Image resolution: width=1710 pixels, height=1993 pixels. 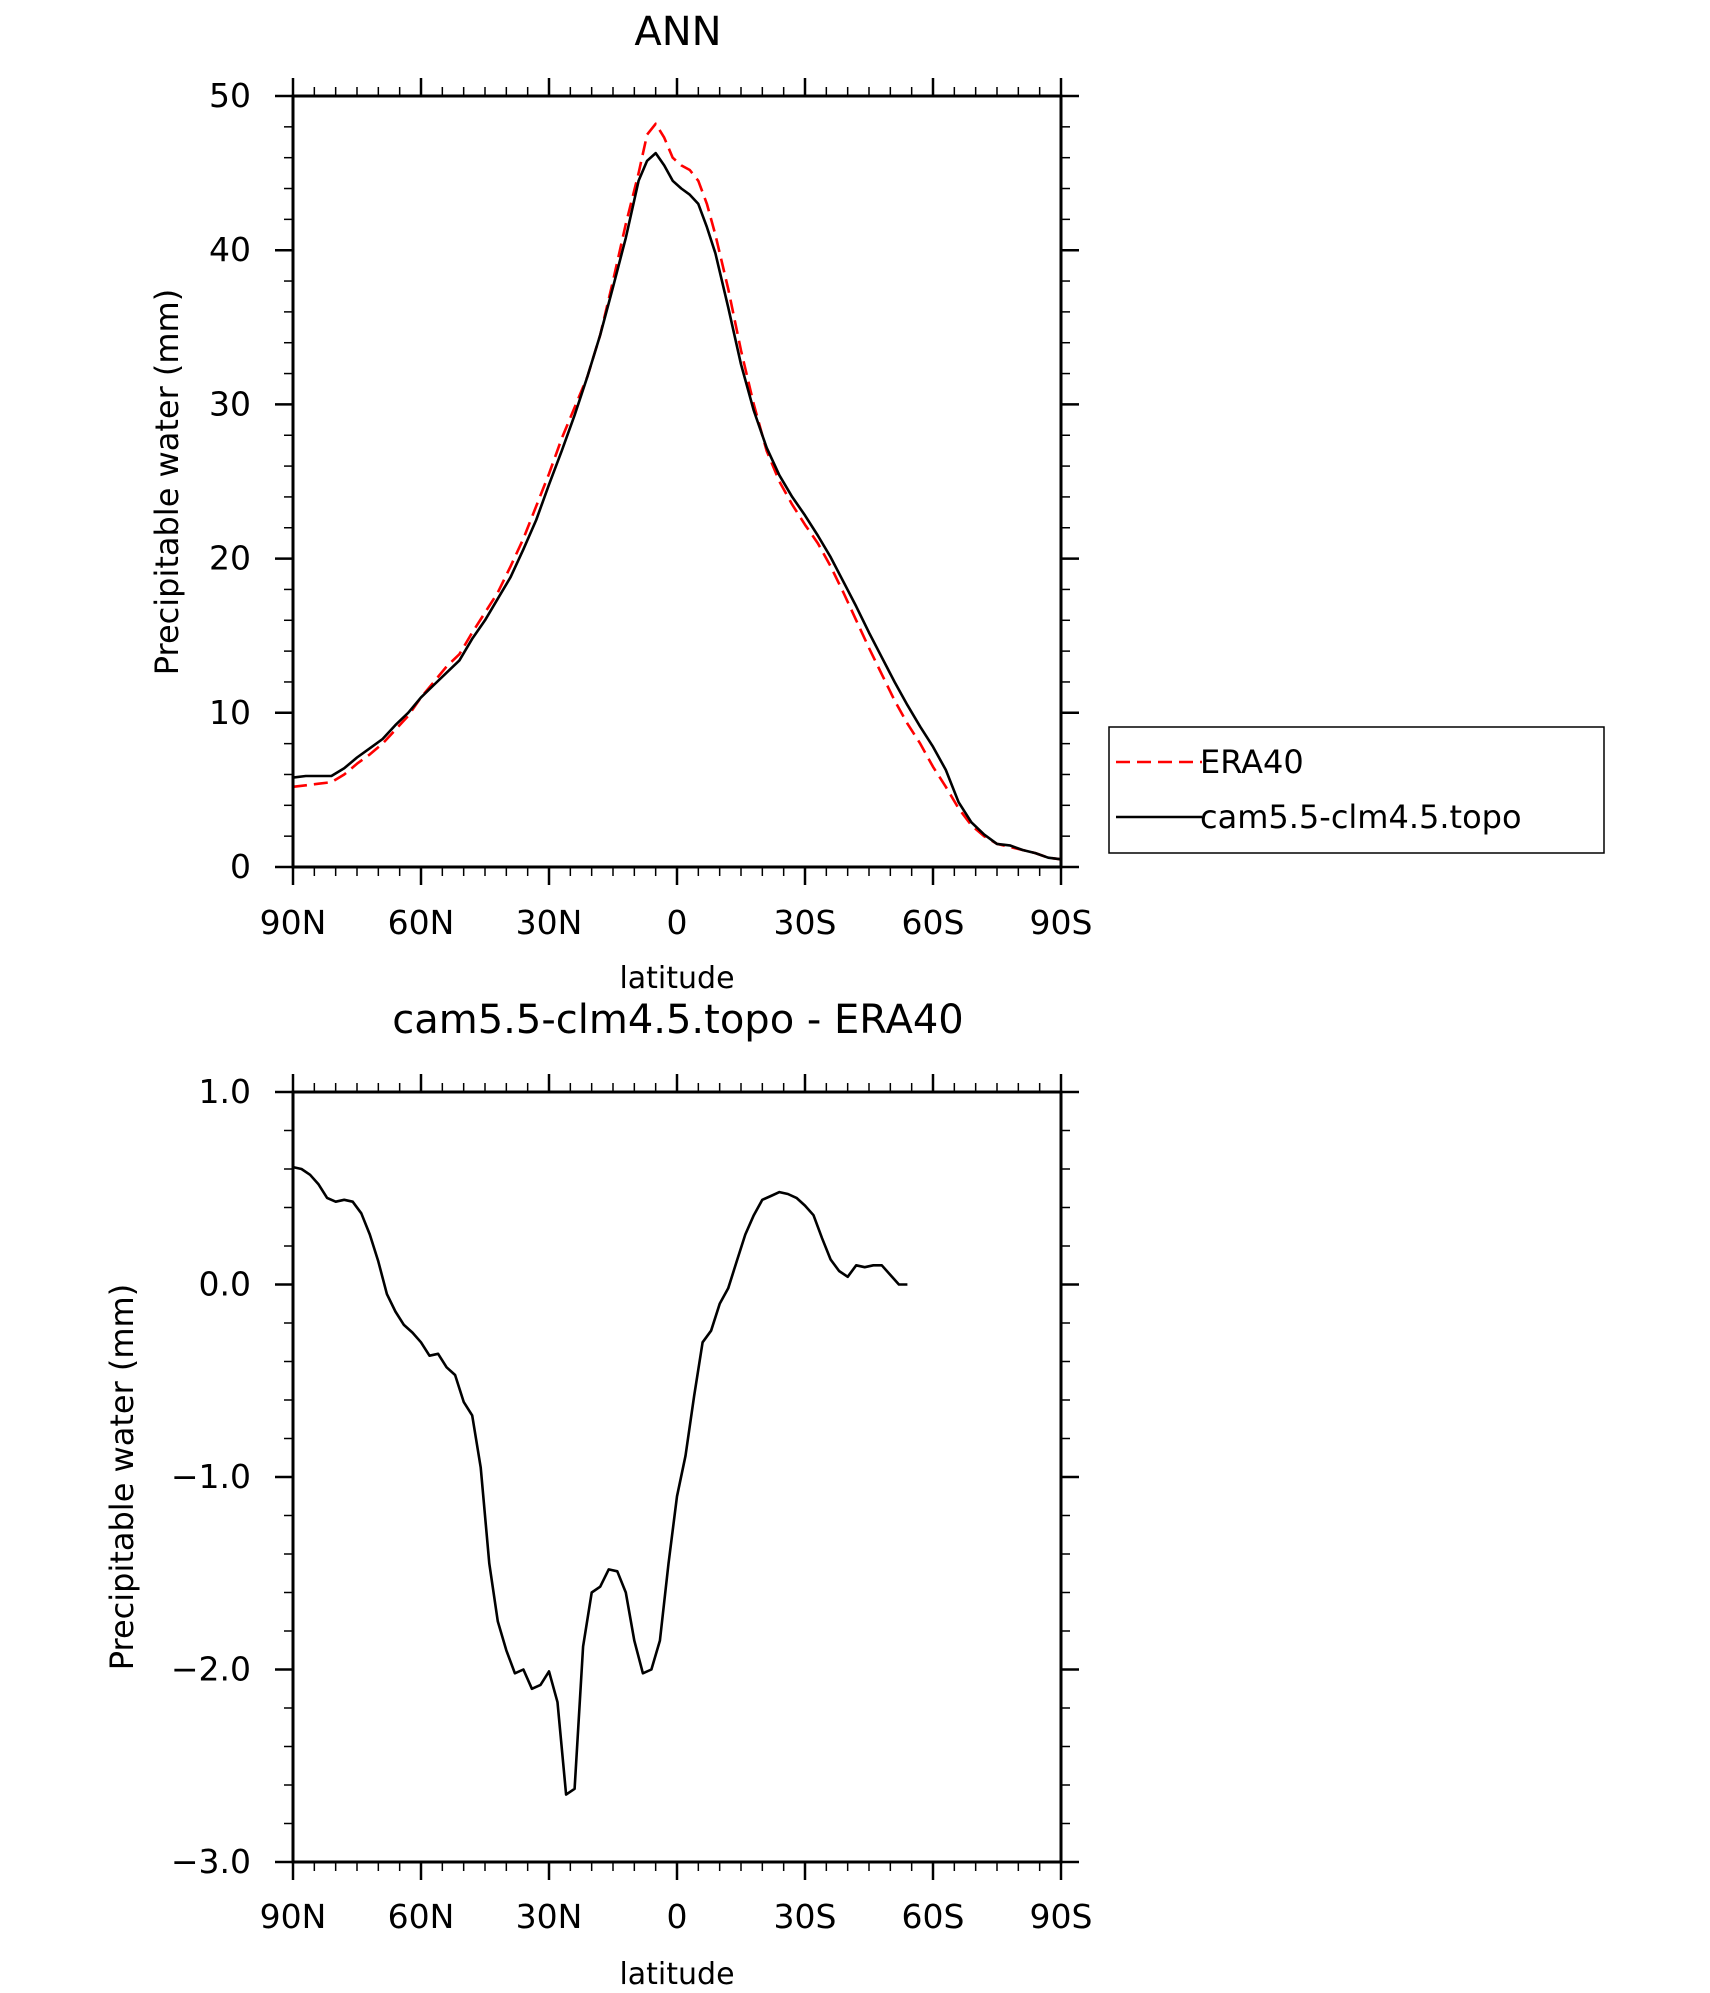 What do you see at coordinates (167, 482) in the screenshot?
I see `top-panel-y-axis-label: Precipitable water (mm)` at bounding box center [167, 482].